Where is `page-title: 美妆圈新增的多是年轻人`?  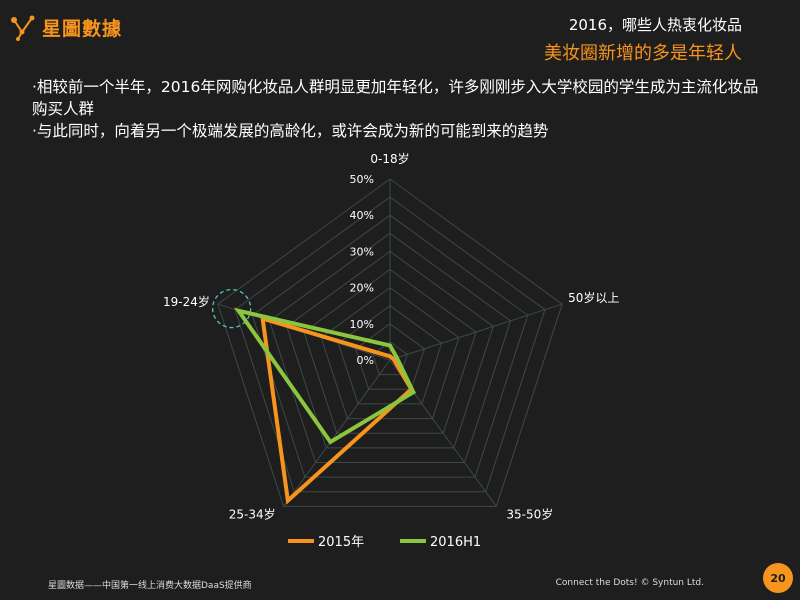 page-title: 美妆圈新增的多是年轻人 is located at coordinates (643, 53).